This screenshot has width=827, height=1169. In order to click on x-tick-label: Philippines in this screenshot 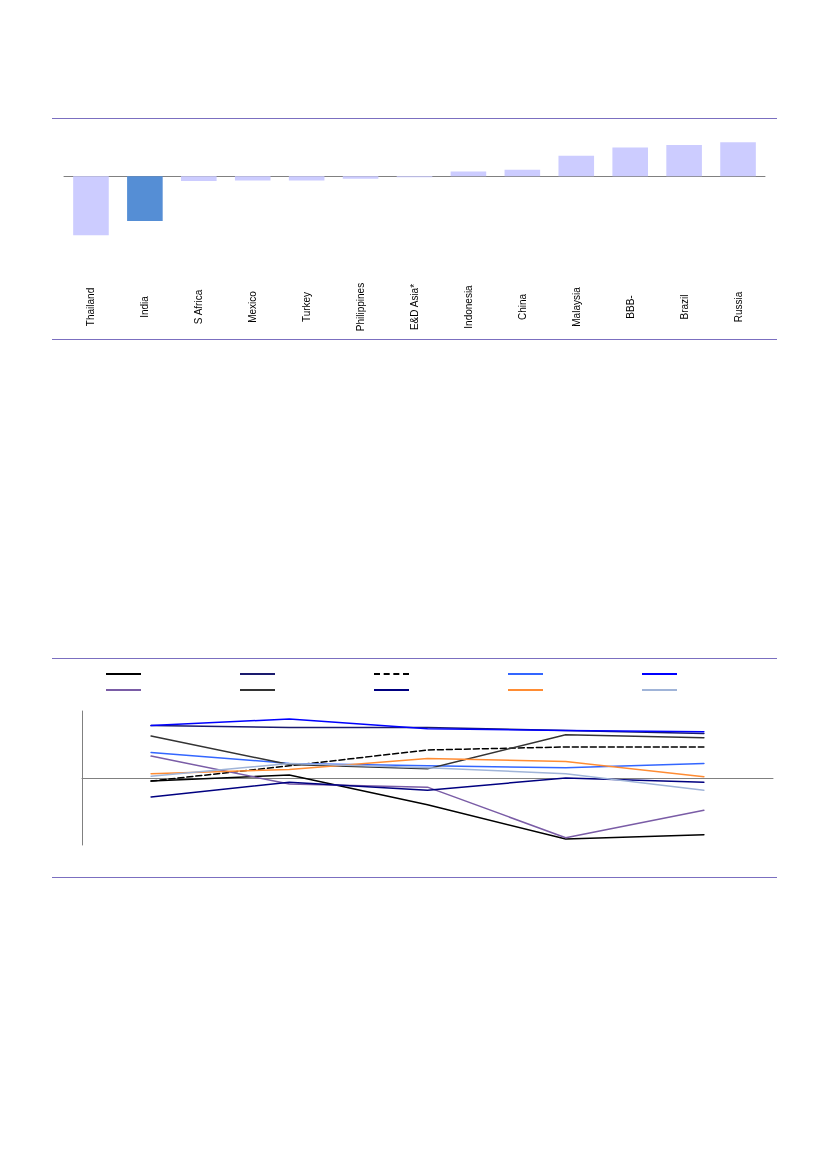, I will do `click(361, 307)`.